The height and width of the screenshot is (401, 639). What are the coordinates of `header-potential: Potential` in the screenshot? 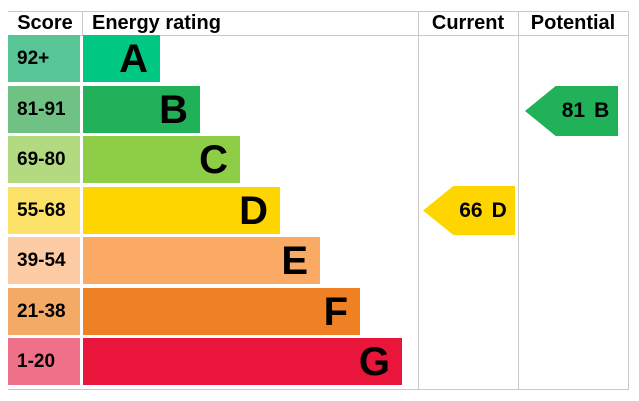 It's located at (573, 22).